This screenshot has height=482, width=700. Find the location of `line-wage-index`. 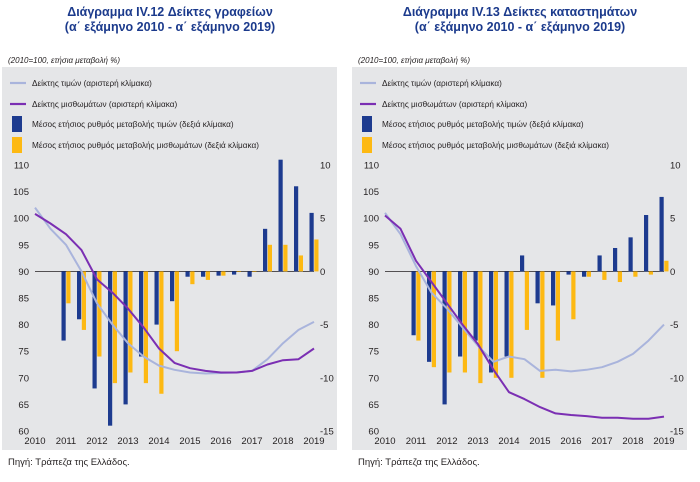

line-wage-index is located at coordinates (174, 293).